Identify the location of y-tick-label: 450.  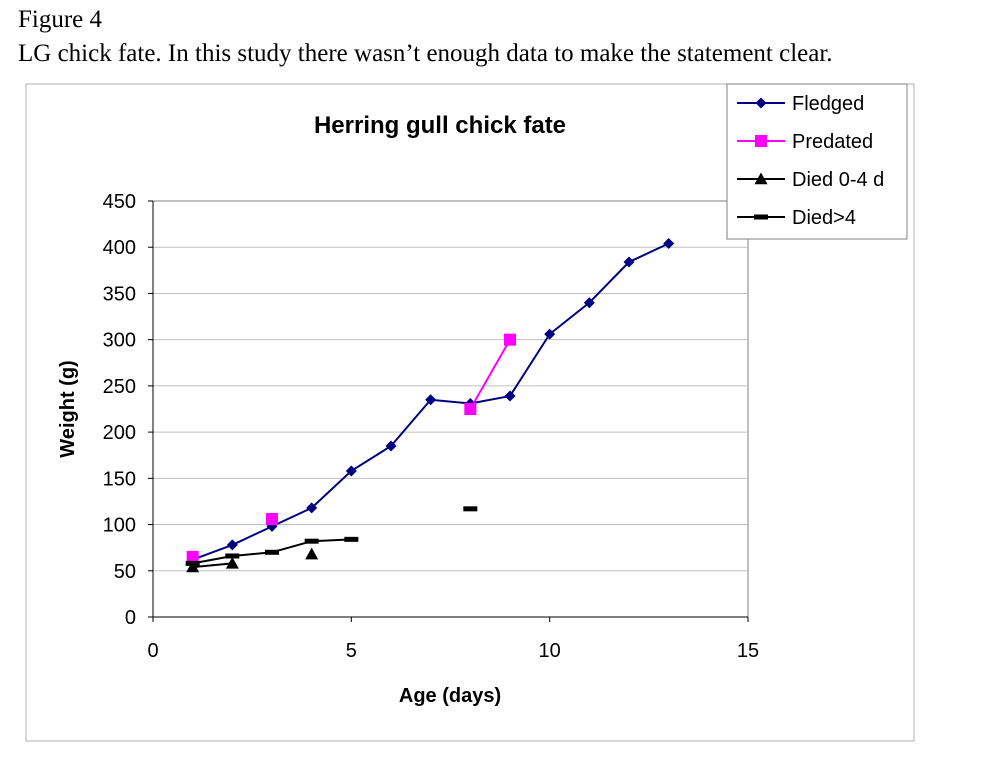
(119, 202).